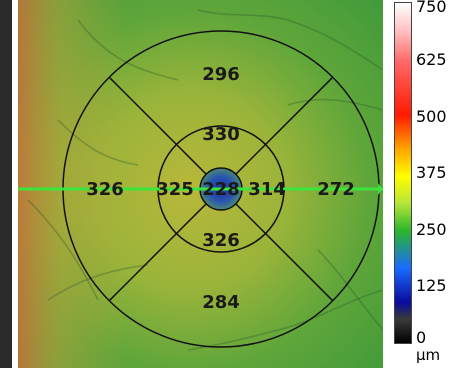  I want to click on diag-ne-inner, so click(251, 159).